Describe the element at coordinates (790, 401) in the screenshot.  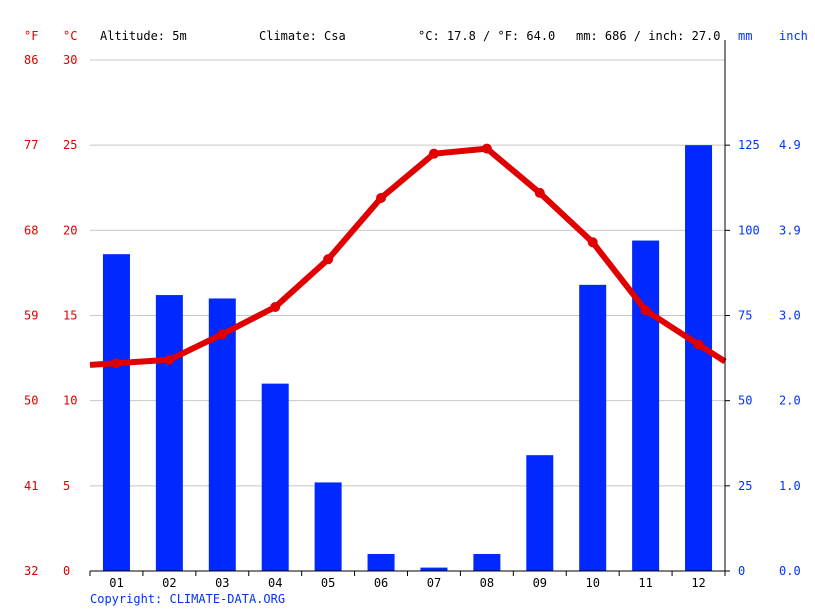
I see `inch-tick-label: 2.0` at that location.